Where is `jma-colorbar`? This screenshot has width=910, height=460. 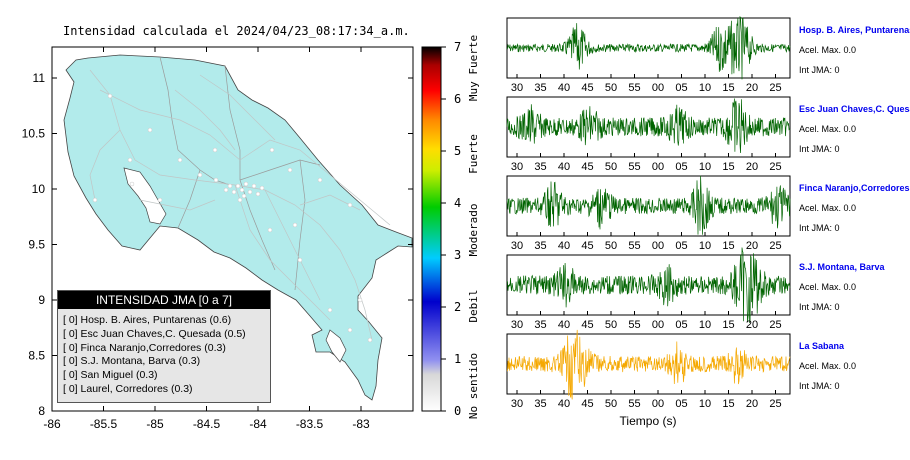 jma-colorbar is located at coordinates (431, 229).